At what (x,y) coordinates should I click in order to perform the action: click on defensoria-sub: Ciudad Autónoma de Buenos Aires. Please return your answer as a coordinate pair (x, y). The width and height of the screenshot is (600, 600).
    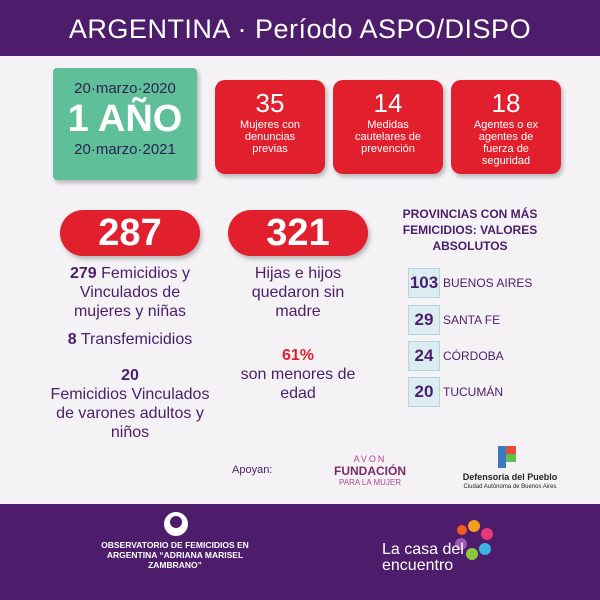
    Looking at the image, I should click on (510, 487).